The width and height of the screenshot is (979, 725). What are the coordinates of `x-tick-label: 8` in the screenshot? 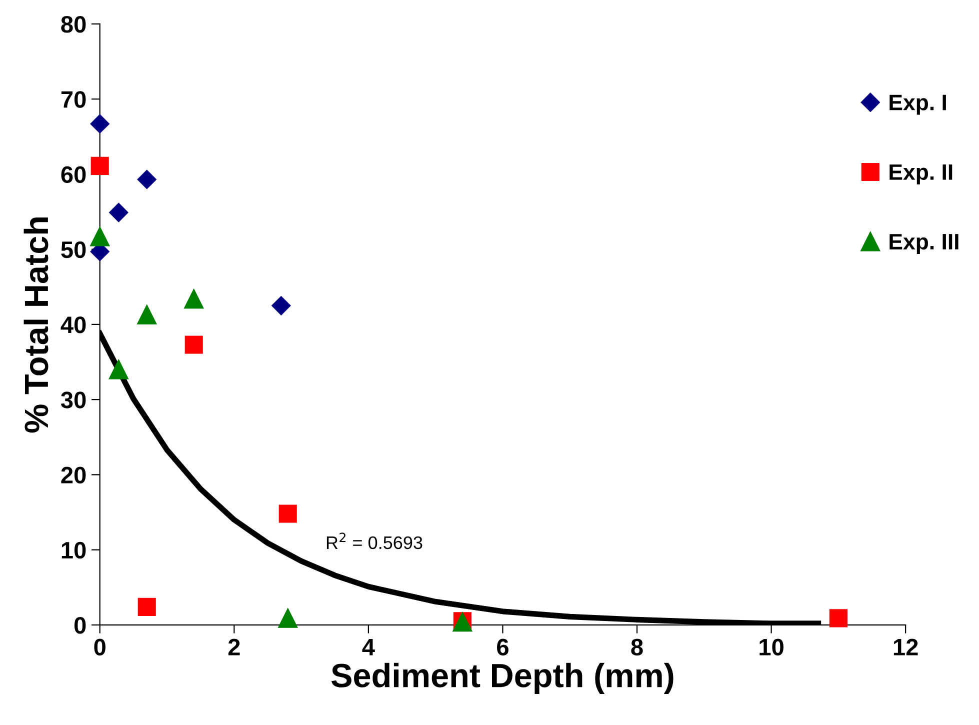 It's located at (637, 647).